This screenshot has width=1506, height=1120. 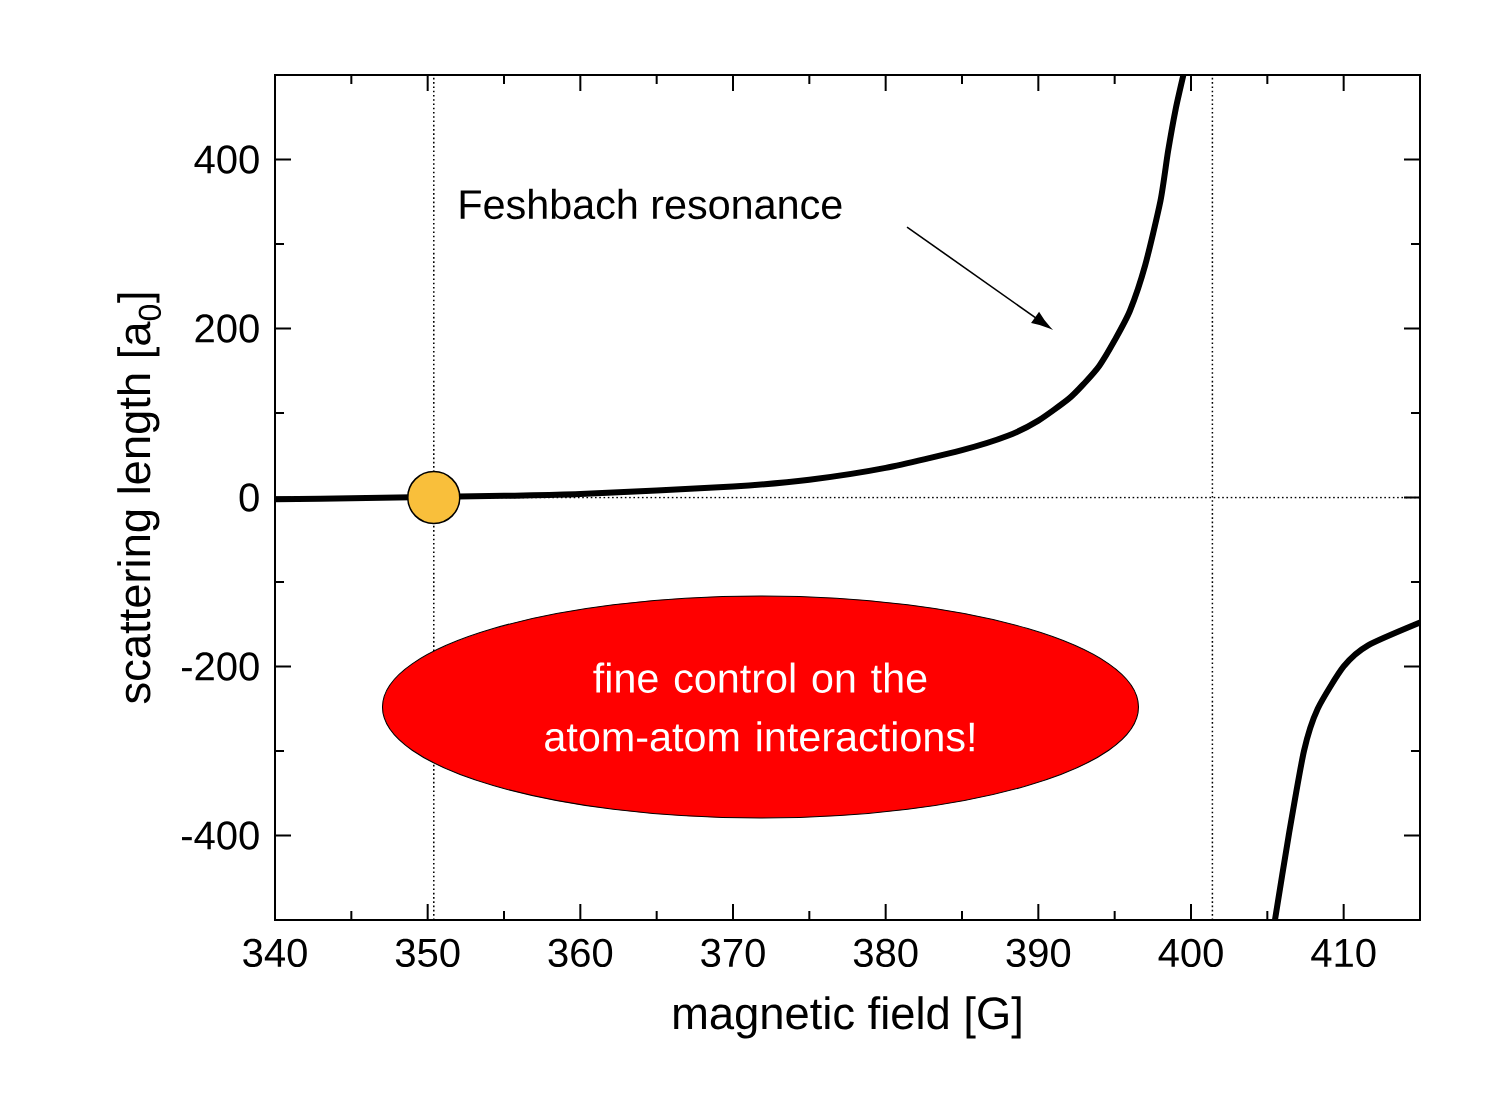 What do you see at coordinates (139, 498) in the screenshot?
I see `y-axis-title: scattering length [a$_{0}$]` at bounding box center [139, 498].